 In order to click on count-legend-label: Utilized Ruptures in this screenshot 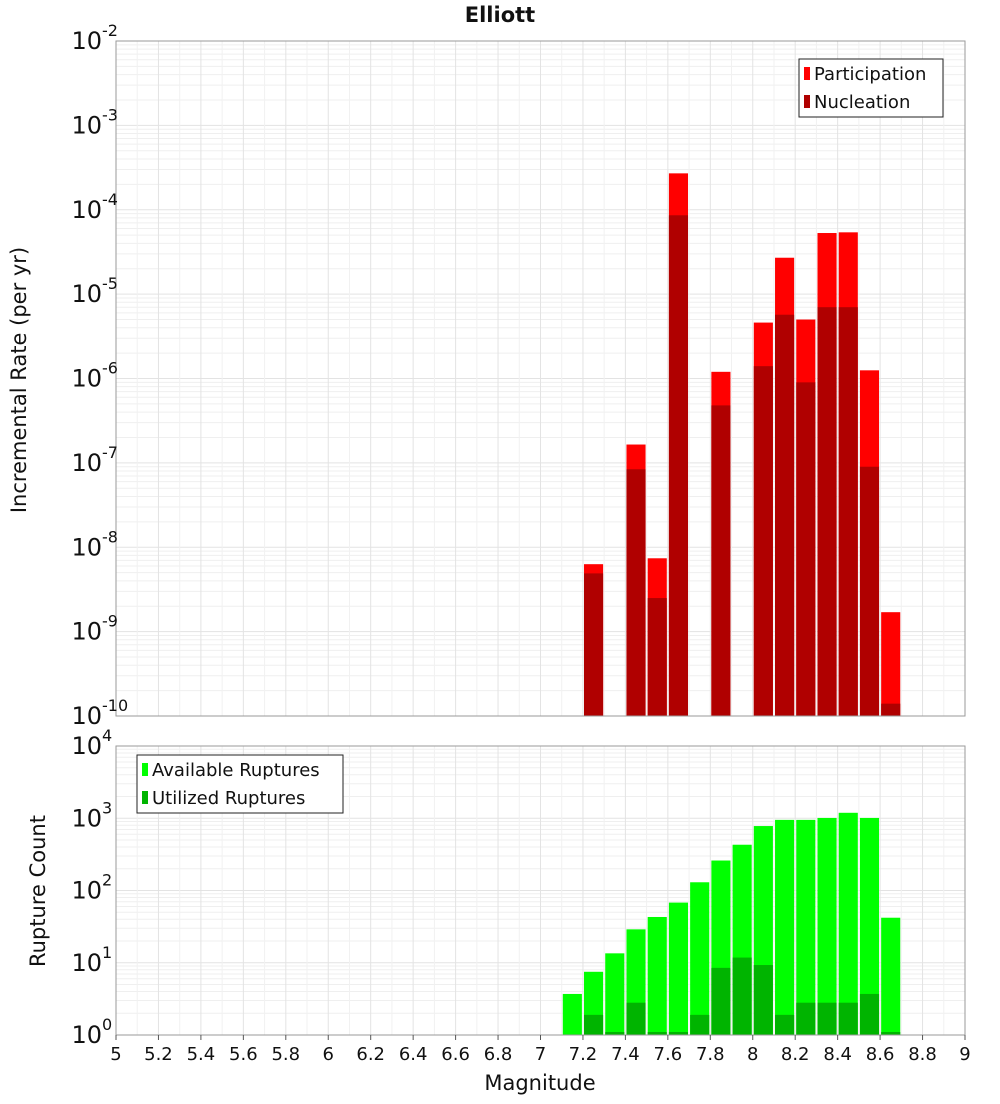, I will do `click(228, 798)`.